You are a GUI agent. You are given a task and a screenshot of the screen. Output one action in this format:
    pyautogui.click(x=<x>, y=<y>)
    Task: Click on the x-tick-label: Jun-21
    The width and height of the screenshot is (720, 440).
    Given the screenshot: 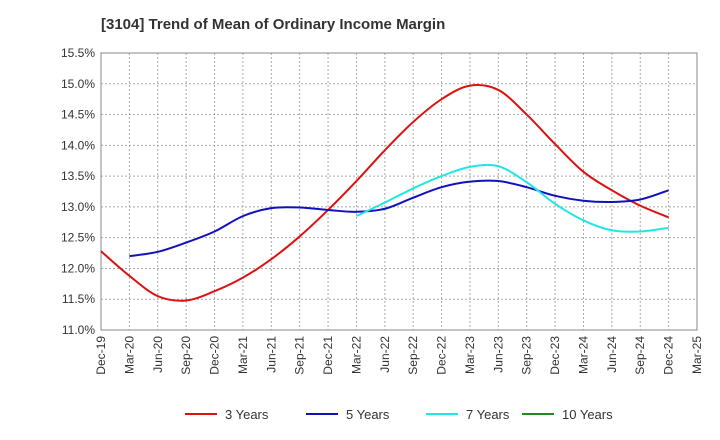 What is the action you would take?
    pyautogui.click(x=271, y=354)
    